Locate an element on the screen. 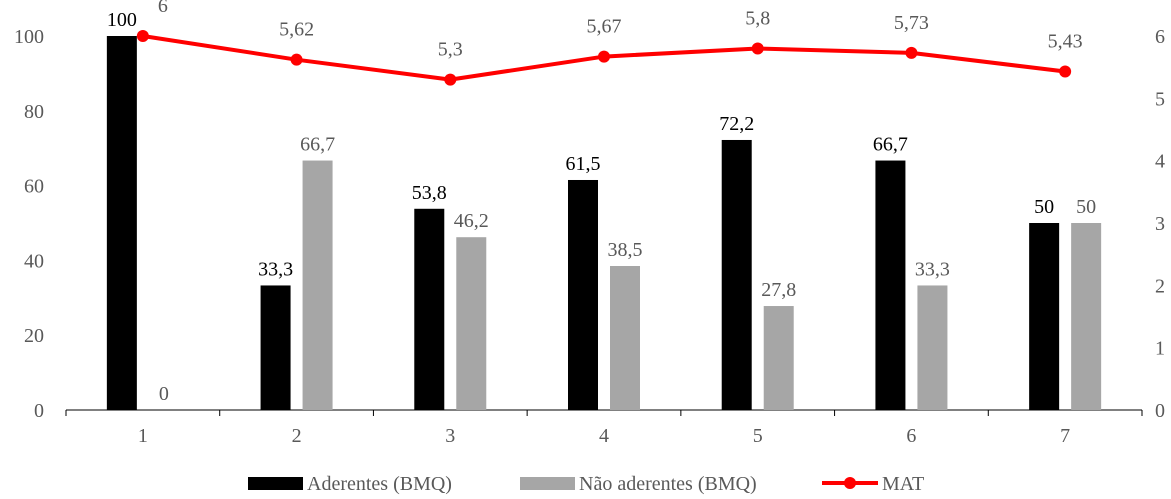 This screenshot has height=499, width=1171. legend: Aderentes (BMQ) Não aderentes (BMQ) MAT is located at coordinates (586, 484).